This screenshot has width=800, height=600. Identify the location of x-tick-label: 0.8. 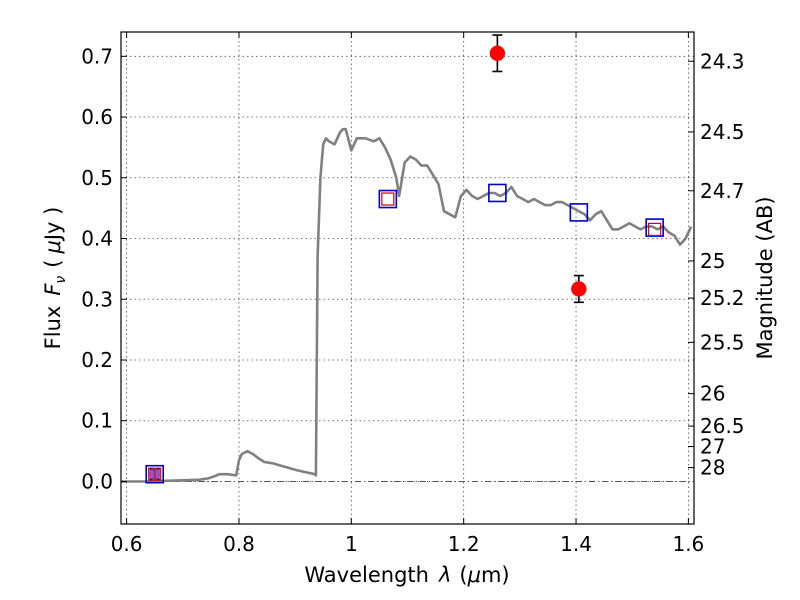
(239, 544).